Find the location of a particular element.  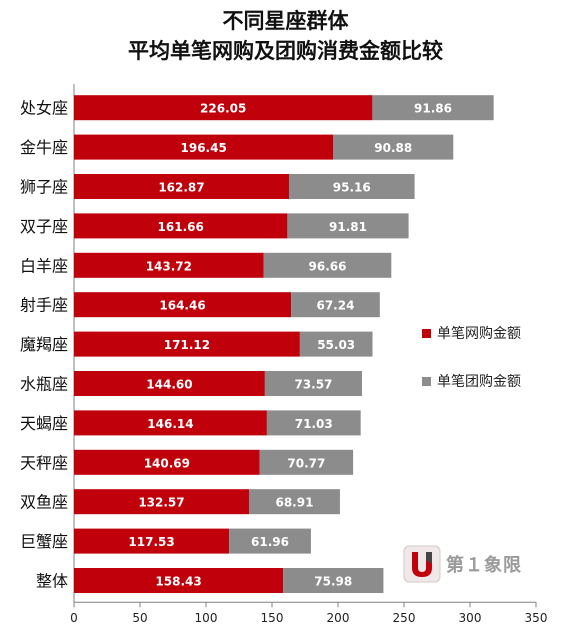

data-label-group: 67.24 is located at coordinates (335, 306).